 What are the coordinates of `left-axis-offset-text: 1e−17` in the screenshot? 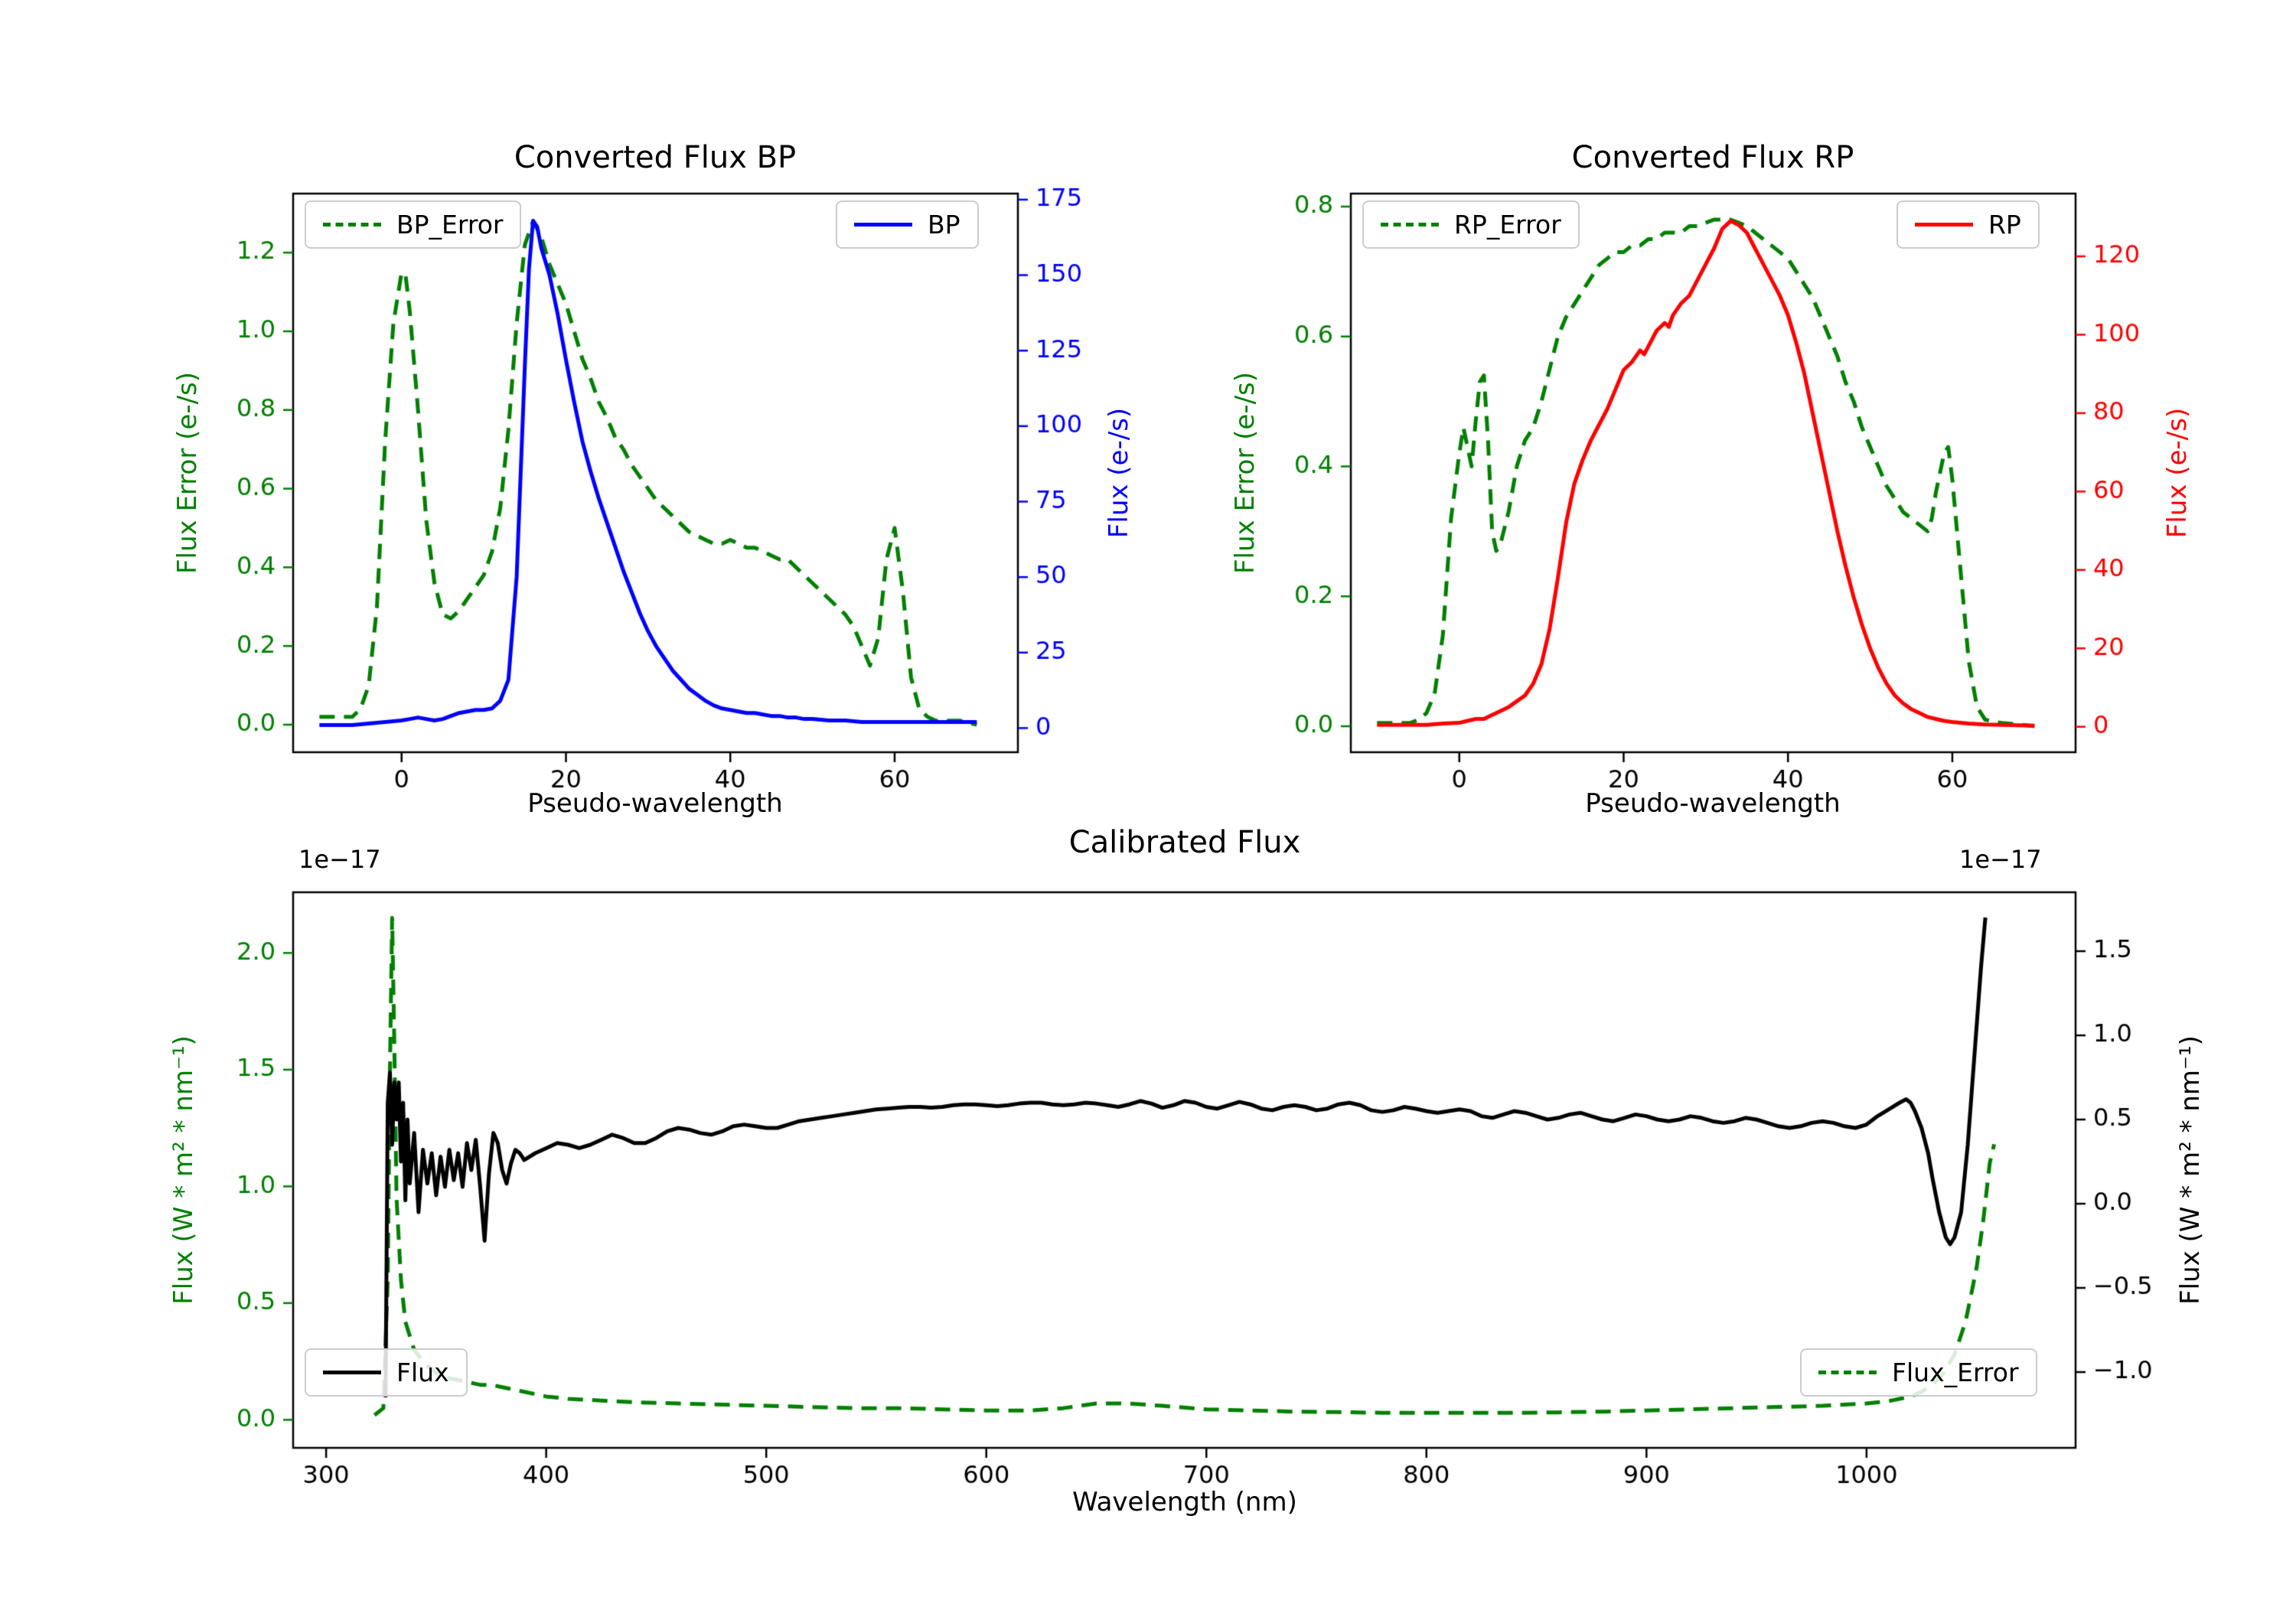 It's located at (339, 859).